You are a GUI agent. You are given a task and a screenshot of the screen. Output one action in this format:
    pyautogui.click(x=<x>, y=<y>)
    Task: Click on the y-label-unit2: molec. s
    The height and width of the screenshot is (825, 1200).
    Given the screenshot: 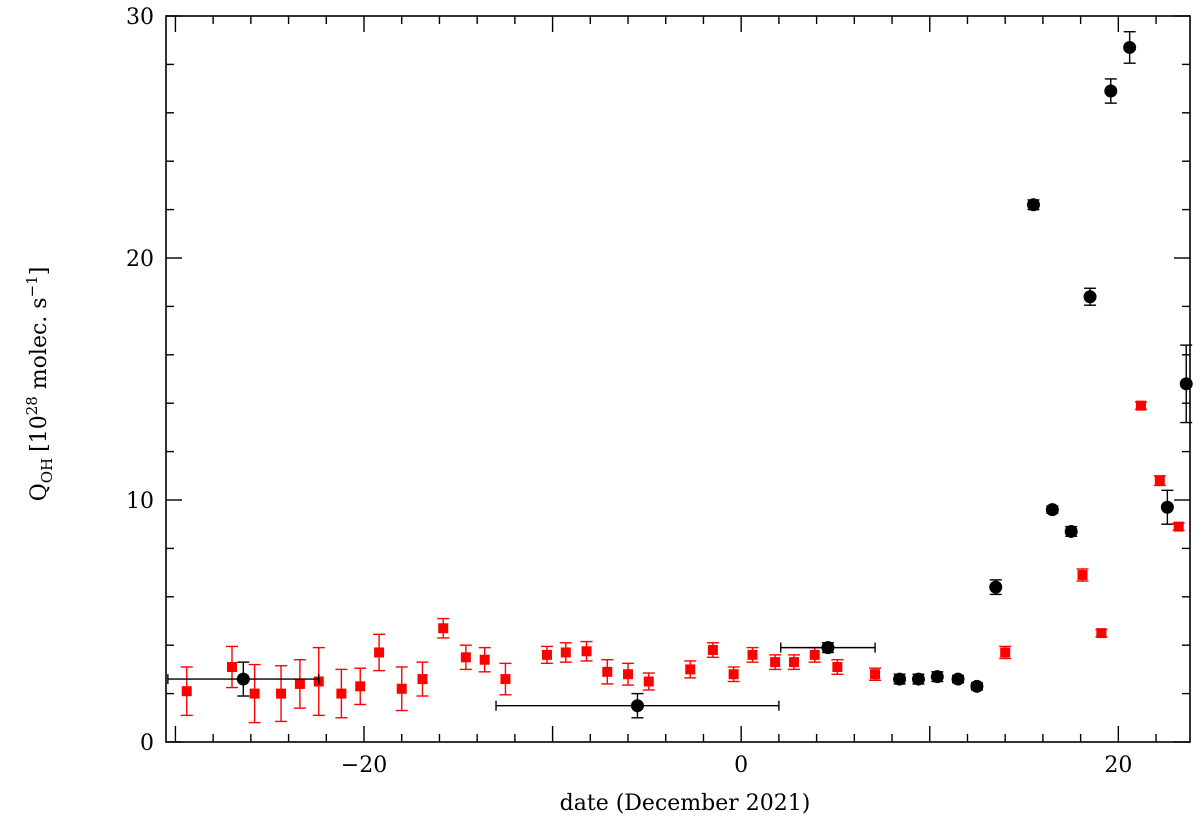 What is the action you would take?
    pyautogui.click(x=39, y=346)
    